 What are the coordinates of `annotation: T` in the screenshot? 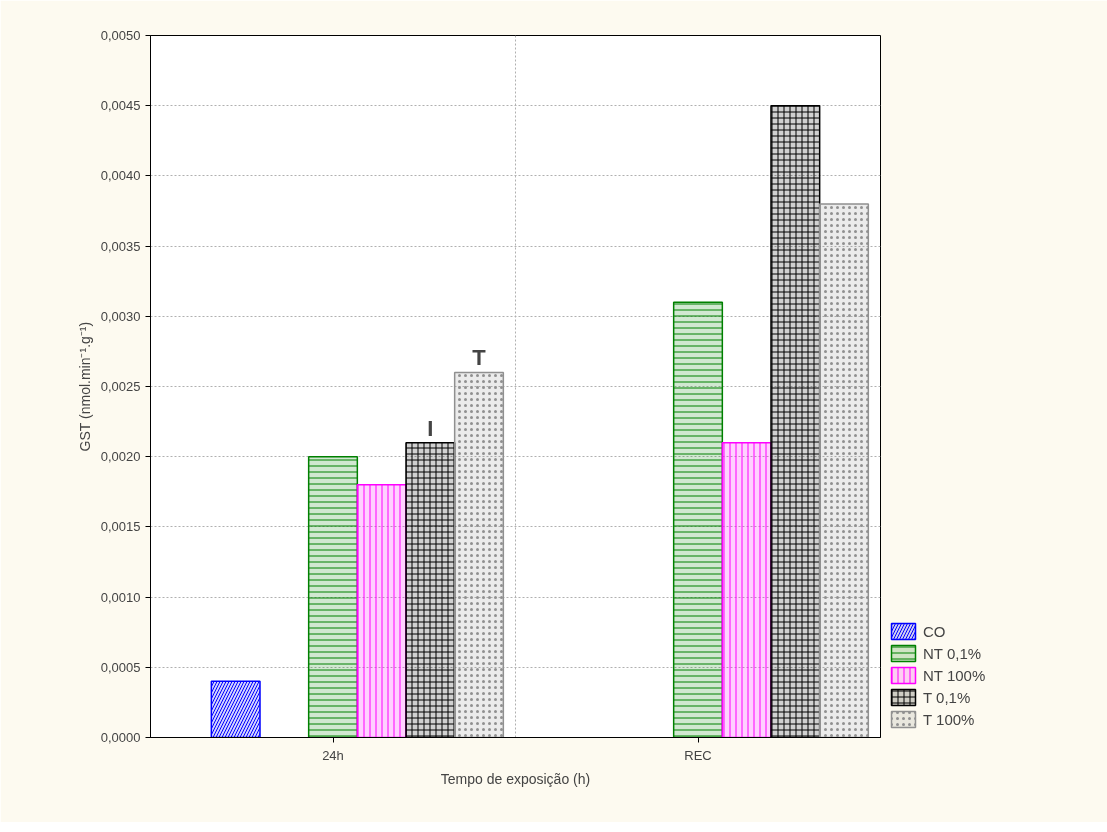 It's located at (479, 358).